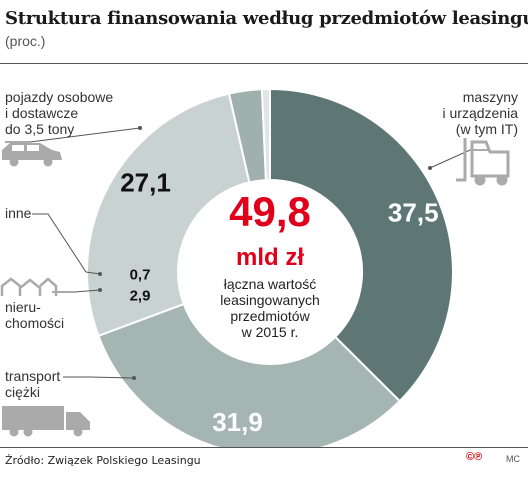  What do you see at coordinates (76, 291) in the screenshot?
I see `leader-line-nieruchomosci` at bounding box center [76, 291].